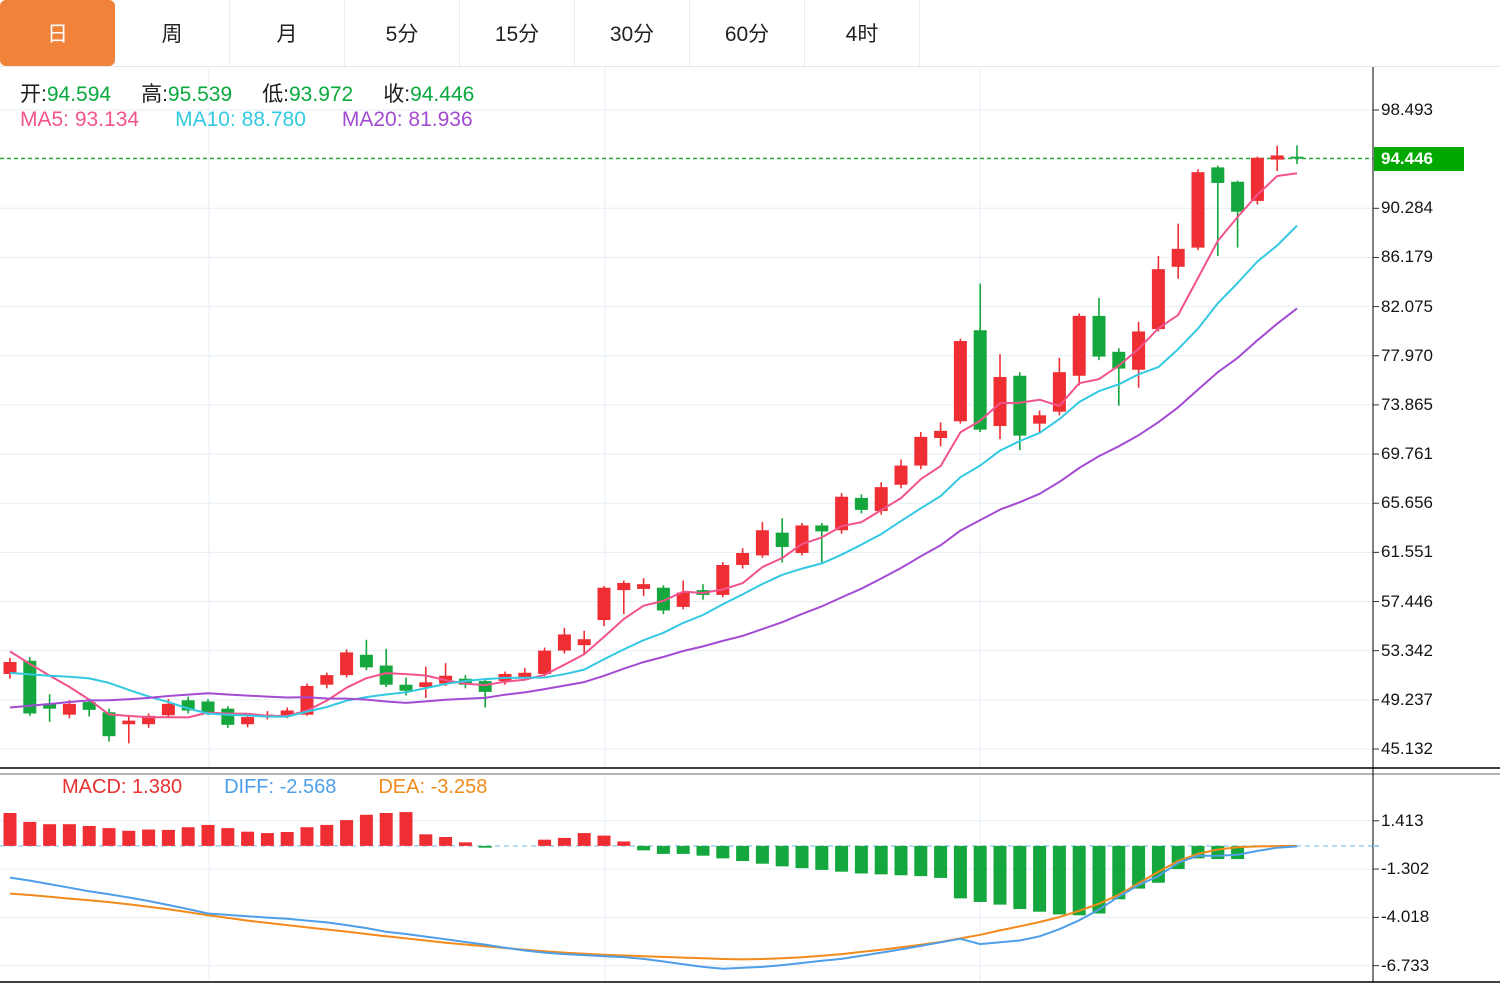 The width and height of the screenshot is (1500, 990). I want to click on price-axis-label: 49.237, so click(1407, 699).